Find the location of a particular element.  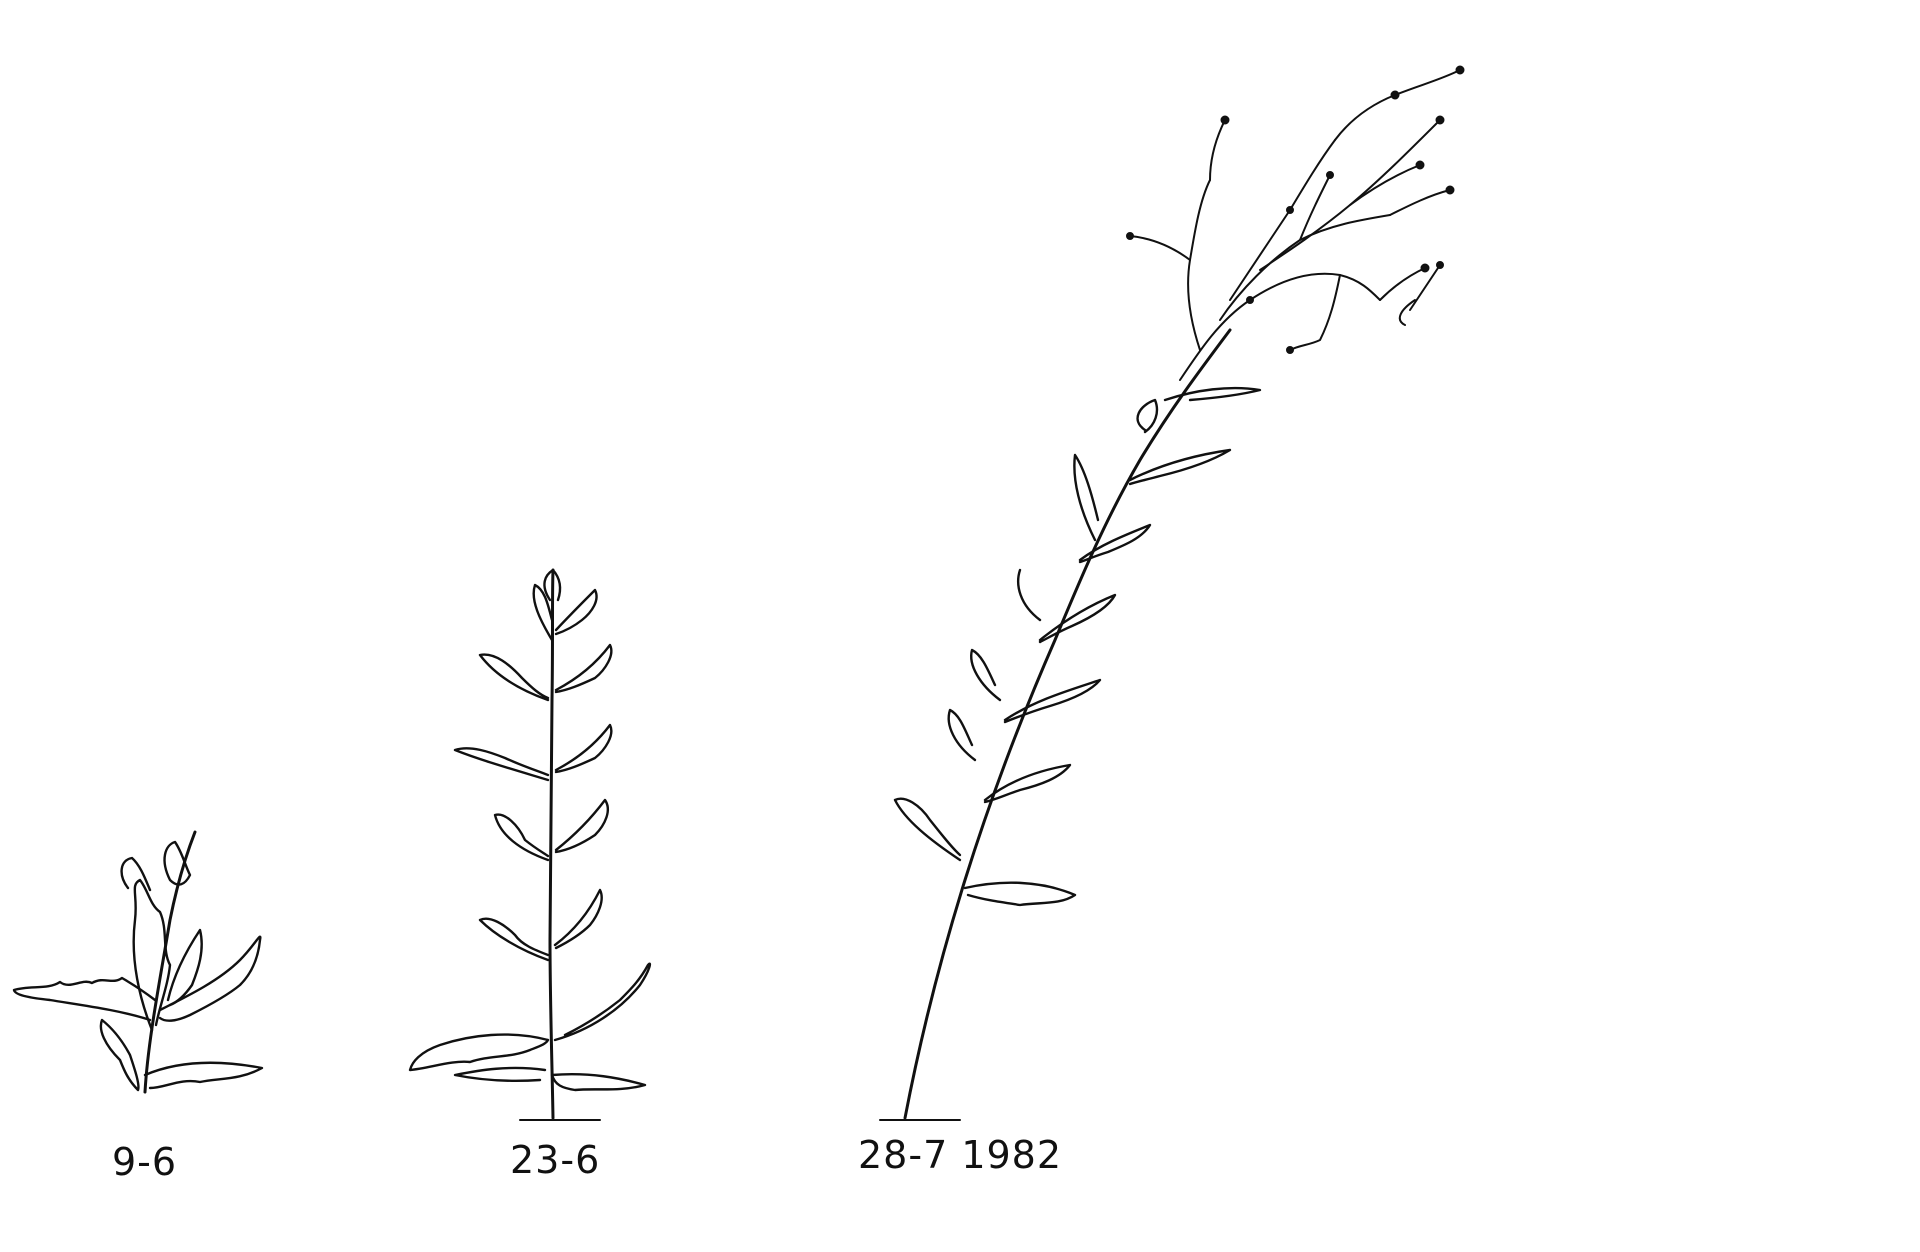

stage-label-1: 9-6 is located at coordinates (145, 1162).